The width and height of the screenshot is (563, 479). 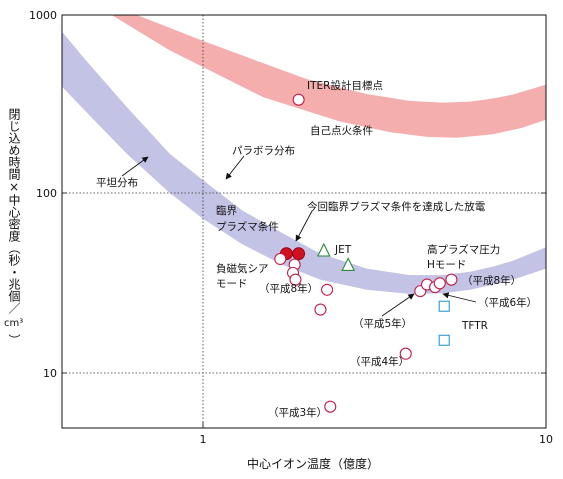 What do you see at coordinates (463, 249) in the screenshot?
I see `annotation-high-beta-1: 高プラズマ圧力` at bounding box center [463, 249].